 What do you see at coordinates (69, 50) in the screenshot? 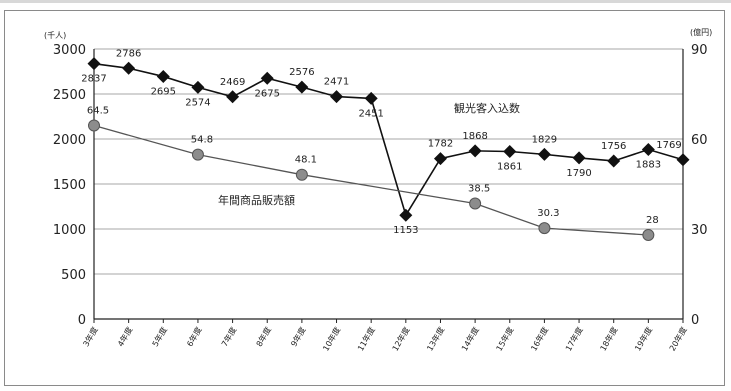
I see `left-tick-label: 3000` at bounding box center [69, 50].